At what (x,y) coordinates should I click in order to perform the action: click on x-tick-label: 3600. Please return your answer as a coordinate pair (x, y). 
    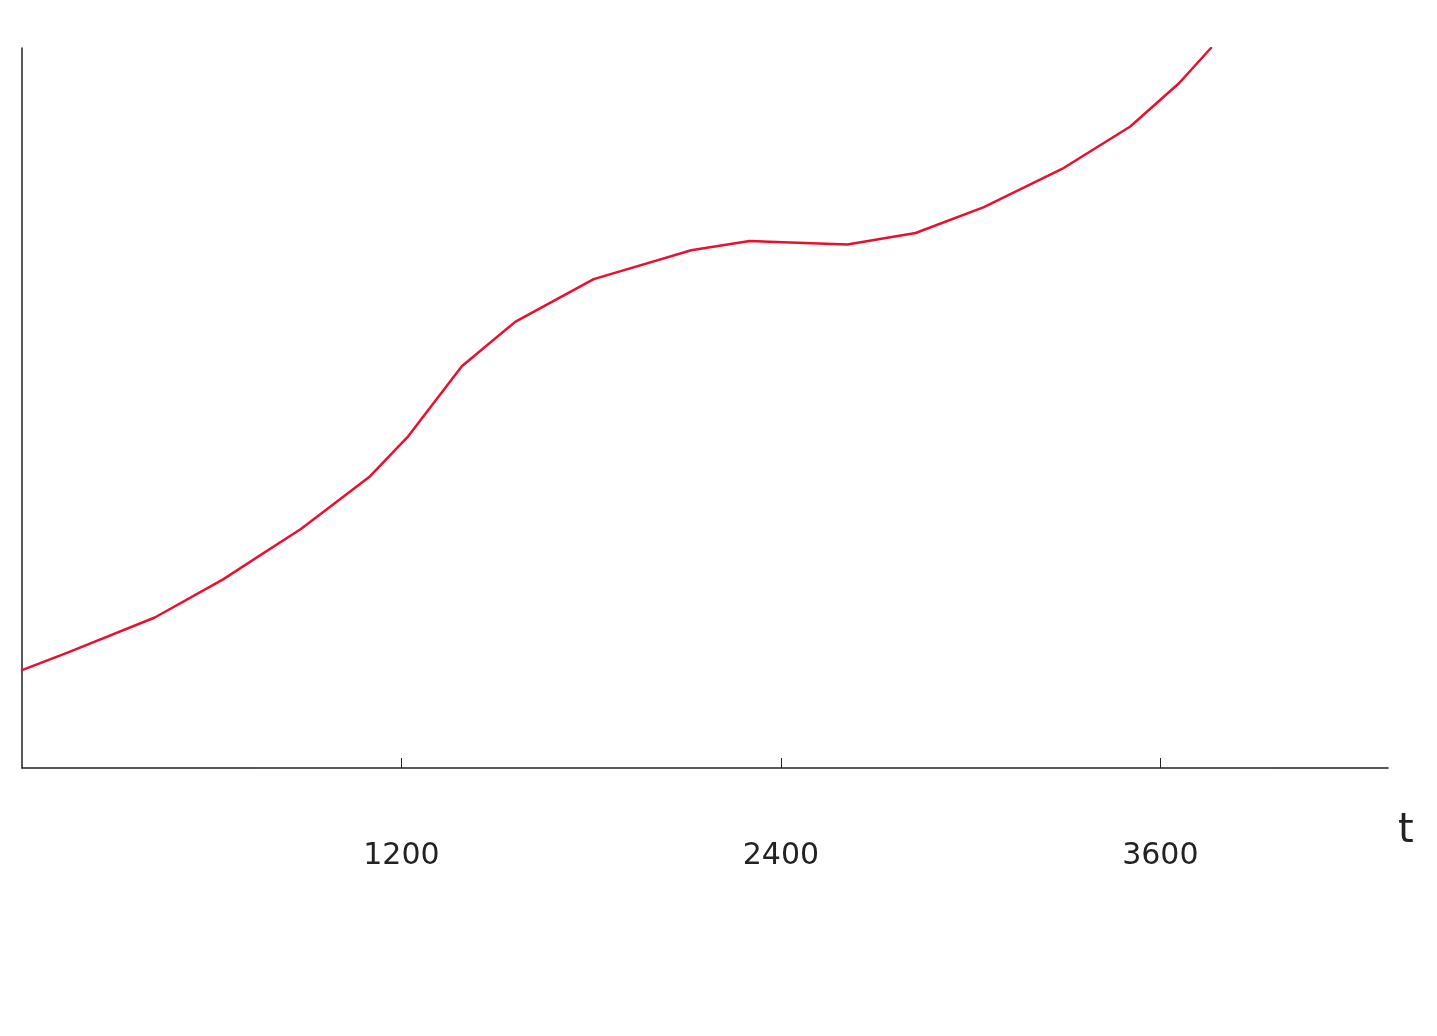
    Looking at the image, I should click on (1160, 853).